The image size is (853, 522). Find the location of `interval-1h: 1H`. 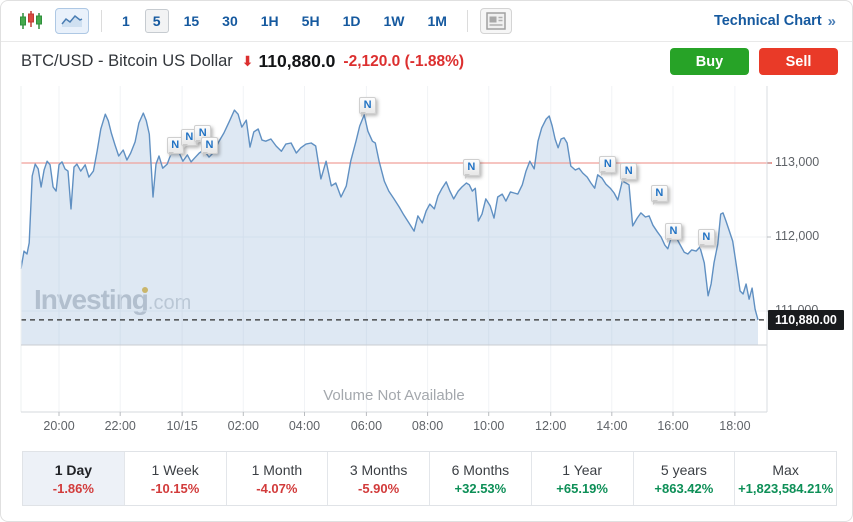

interval-1h: 1H is located at coordinates (269, 21).